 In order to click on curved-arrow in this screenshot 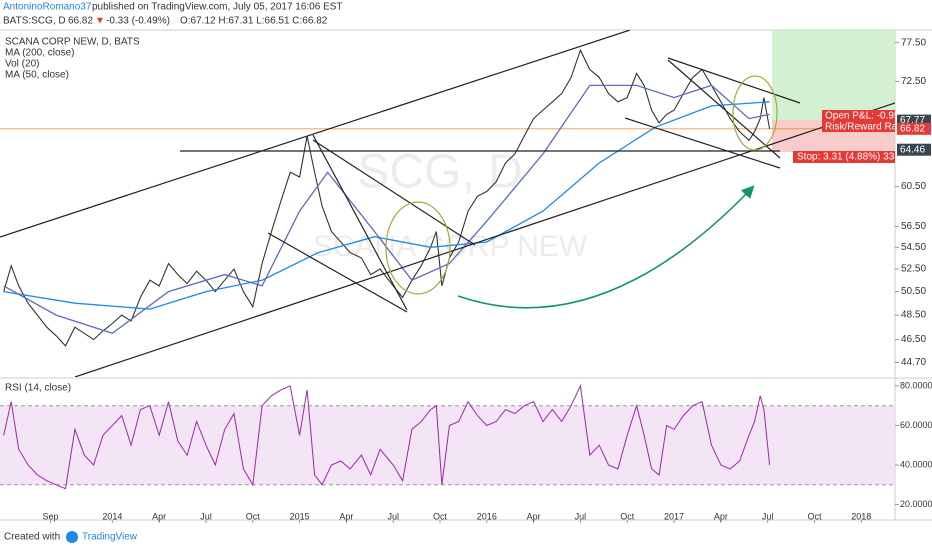, I will do `click(606, 247)`.